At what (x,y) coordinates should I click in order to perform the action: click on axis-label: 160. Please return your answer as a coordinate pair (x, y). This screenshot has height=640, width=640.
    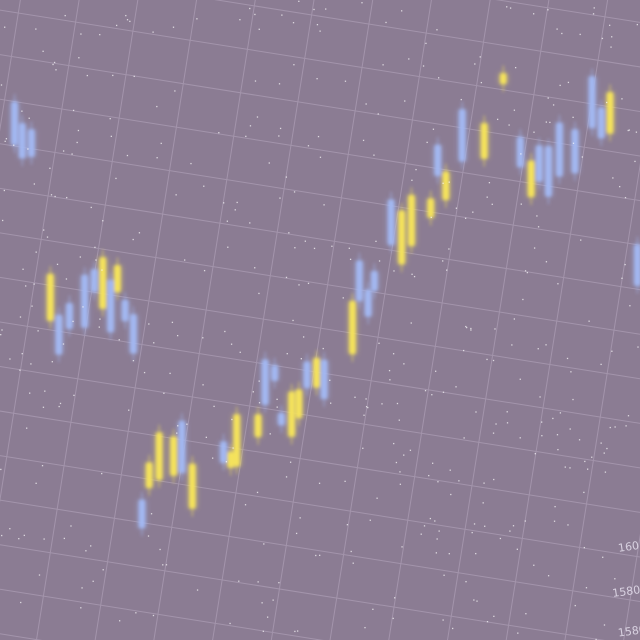
    Looking at the image, I should click on (628, 547).